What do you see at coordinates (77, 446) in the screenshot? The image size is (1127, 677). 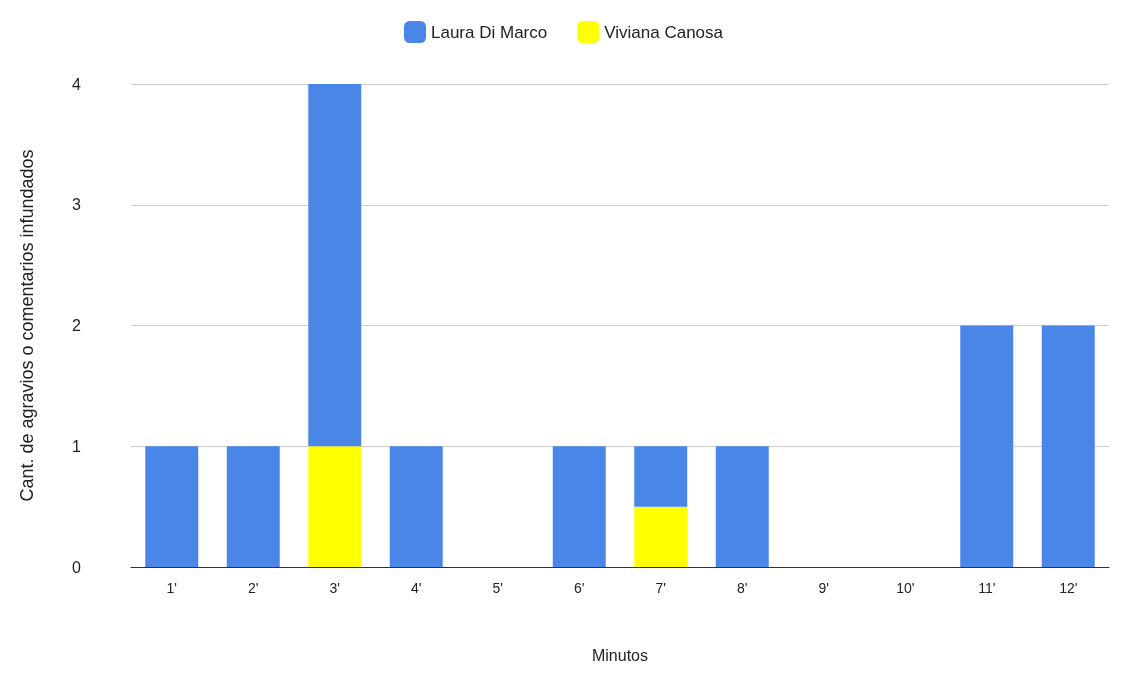 I see `y-tick-label: 1` at bounding box center [77, 446].